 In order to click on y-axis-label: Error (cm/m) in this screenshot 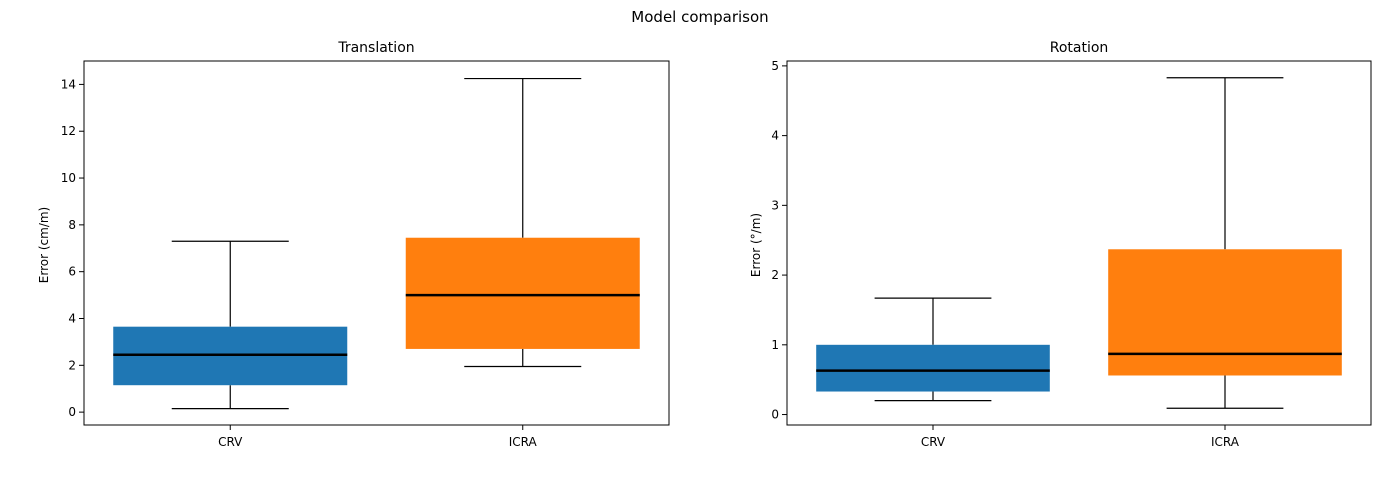, I will do `click(44, 245)`.